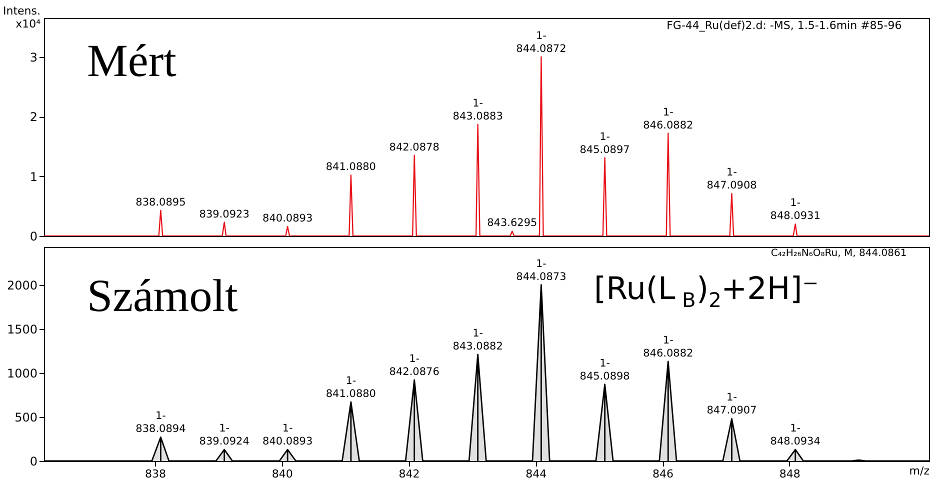 This screenshot has width=952, height=493. What do you see at coordinates (162, 295) in the screenshot?
I see `annotation: Számolt` at bounding box center [162, 295].